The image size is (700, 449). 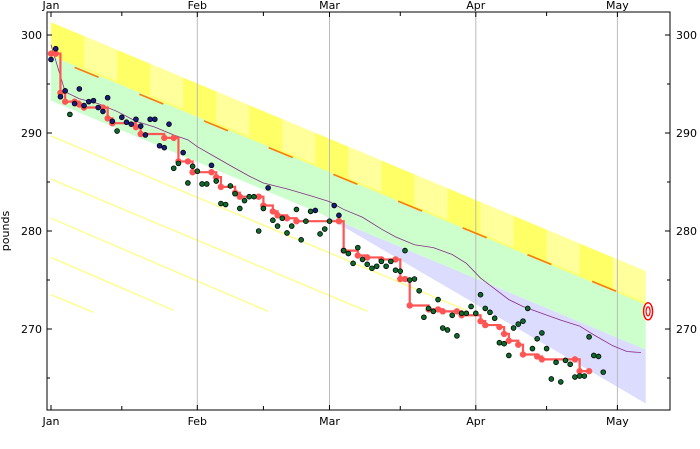 What do you see at coordinates (31, 329) in the screenshot?
I see `y-tick-label-left: 270` at bounding box center [31, 329].